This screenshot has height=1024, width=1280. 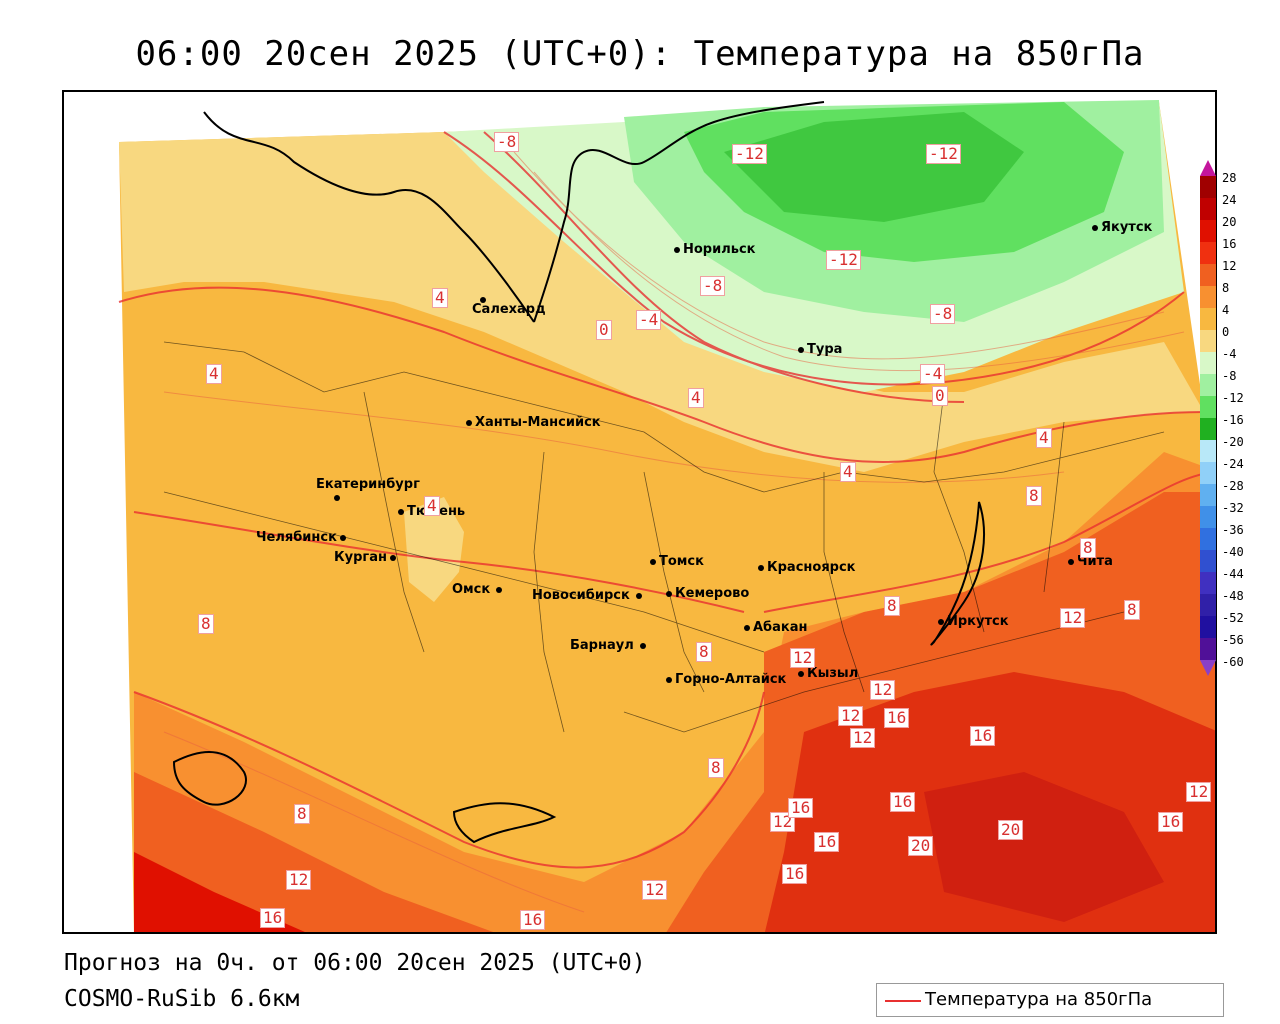 What do you see at coordinates (1233, 574) in the screenshot?
I see `colorbar-tick-label: -44` at bounding box center [1233, 574].